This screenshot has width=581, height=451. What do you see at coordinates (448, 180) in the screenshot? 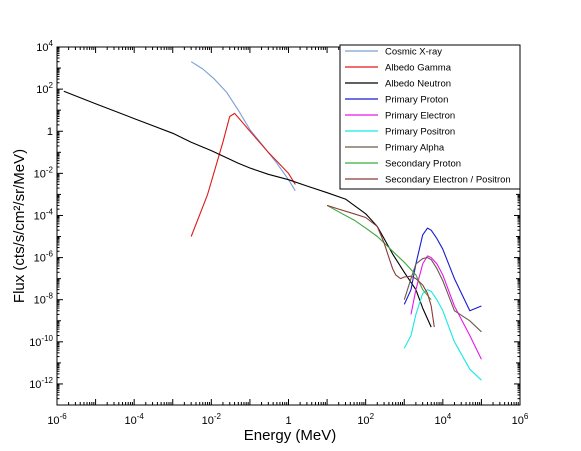
I see `legend-label: Secondary Electron / Positron` at bounding box center [448, 180].